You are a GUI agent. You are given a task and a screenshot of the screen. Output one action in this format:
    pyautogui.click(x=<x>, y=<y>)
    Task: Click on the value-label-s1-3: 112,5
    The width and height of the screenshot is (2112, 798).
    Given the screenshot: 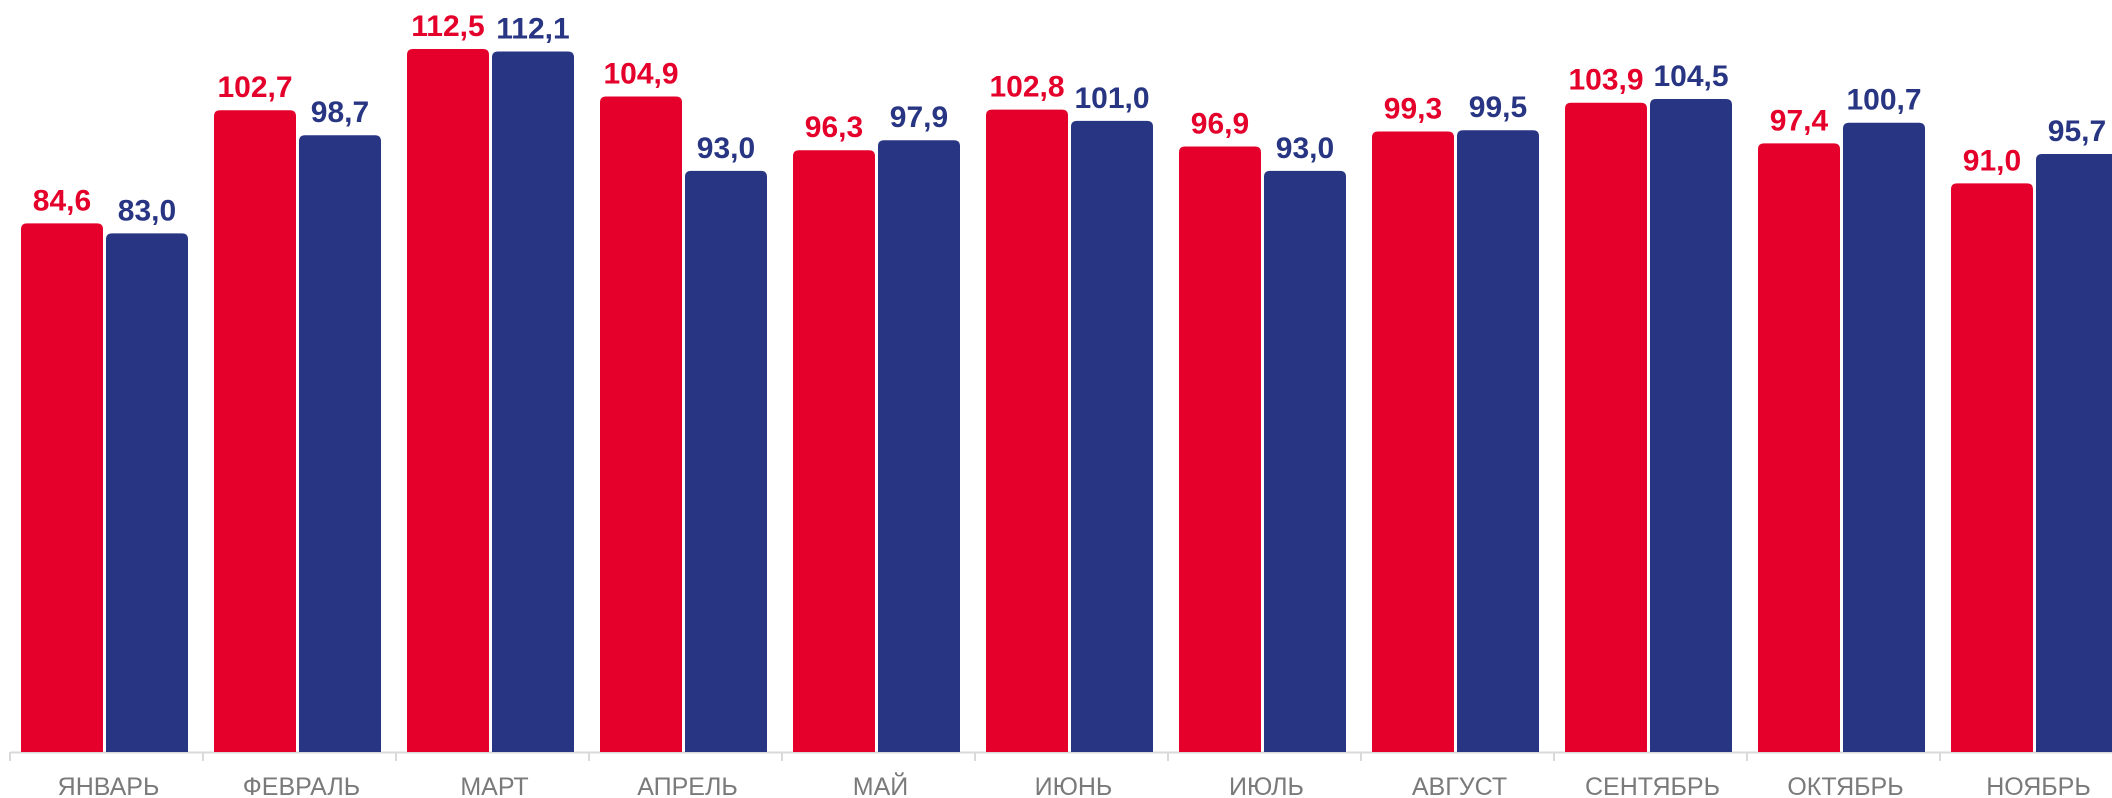 What is the action you would take?
    pyautogui.click(x=447, y=26)
    